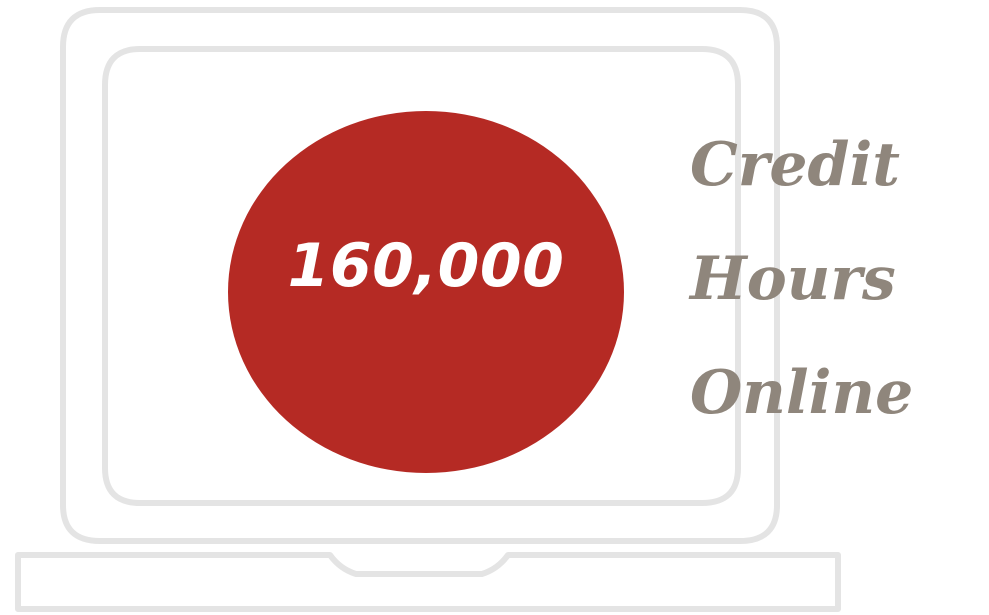 The image size is (989, 615). Describe the element at coordinates (795, 165) in the screenshot. I see `stat-caption-line-credit: Credit` at that location.